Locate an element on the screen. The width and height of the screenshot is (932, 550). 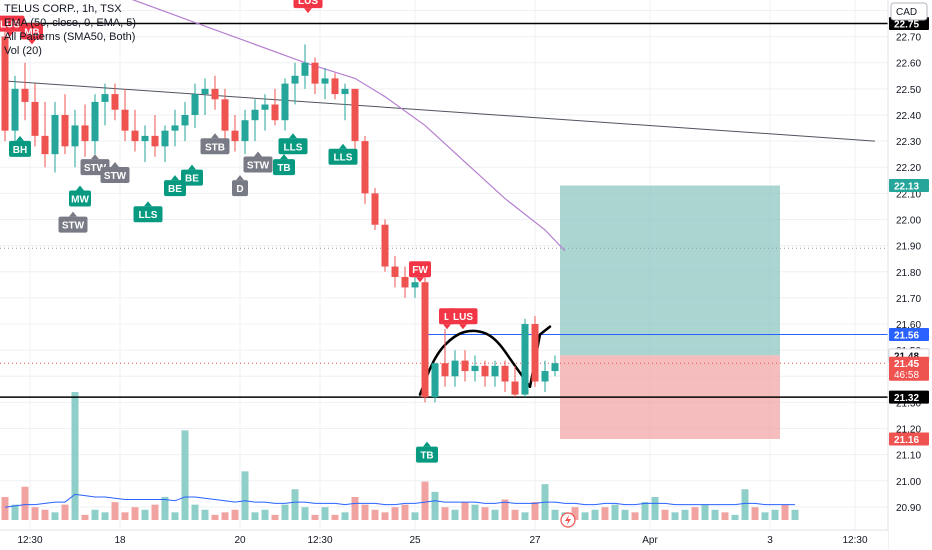
pattern-label: BH is located at coordinates (20, 146).